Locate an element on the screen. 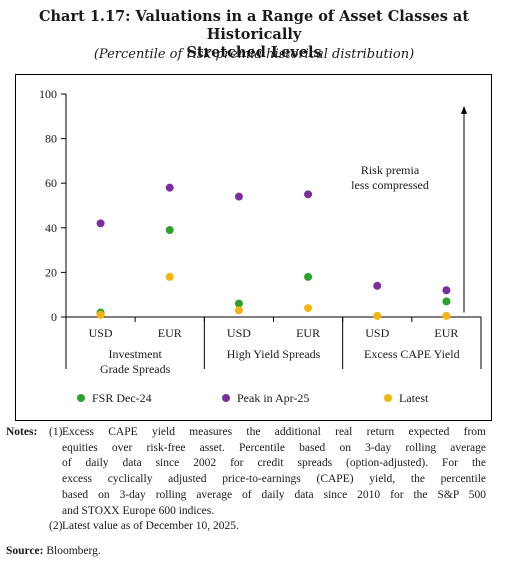 Image resolution: width=508 pixels, height=585 pixels. y-tick-label: 60 is located at coordinates (51, 183).